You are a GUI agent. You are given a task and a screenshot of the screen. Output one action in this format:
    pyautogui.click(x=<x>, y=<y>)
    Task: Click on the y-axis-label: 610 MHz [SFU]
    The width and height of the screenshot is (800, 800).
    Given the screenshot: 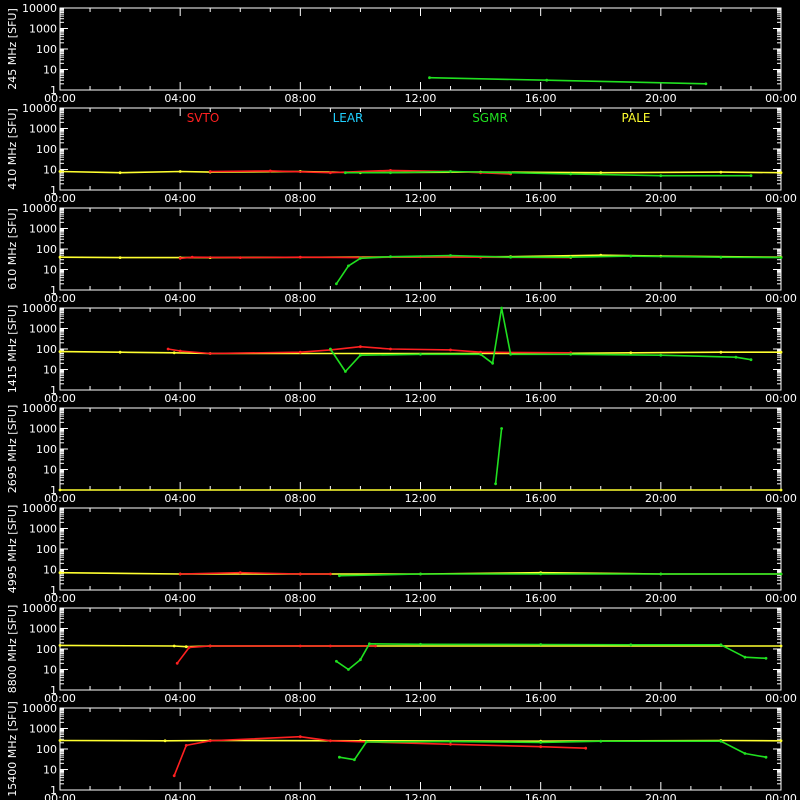 What is the action you would take?
    pyautogui.click(x=12, y=248)
    